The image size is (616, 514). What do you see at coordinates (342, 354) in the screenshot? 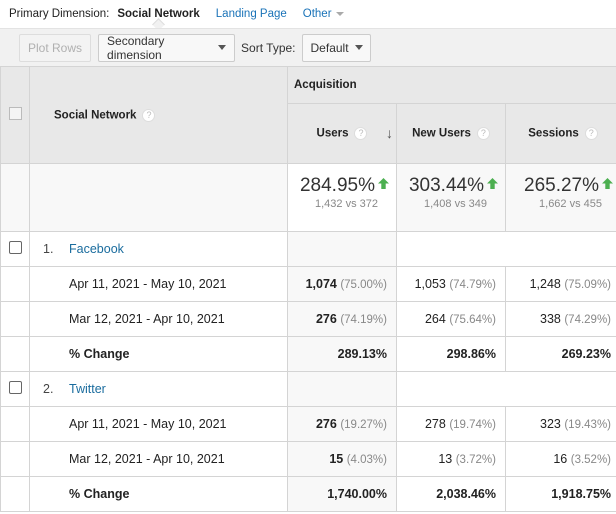
I see `change-users: 289.13%` at bounding box center [342, 354].